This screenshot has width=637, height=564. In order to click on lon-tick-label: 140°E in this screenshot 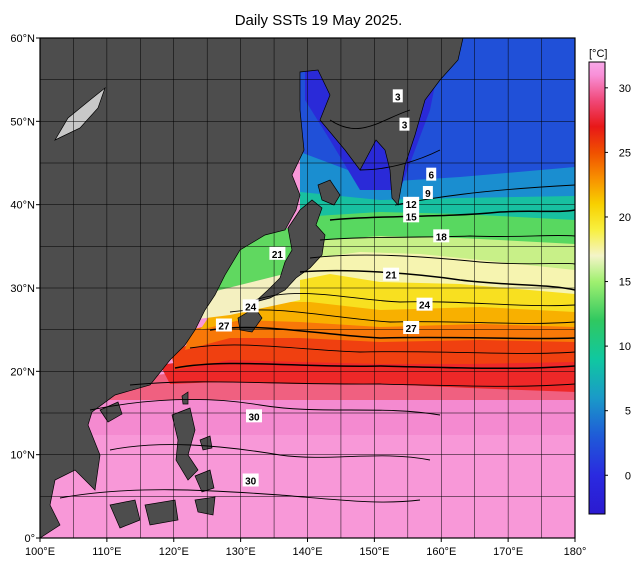, I will do `click(307, 552)`.